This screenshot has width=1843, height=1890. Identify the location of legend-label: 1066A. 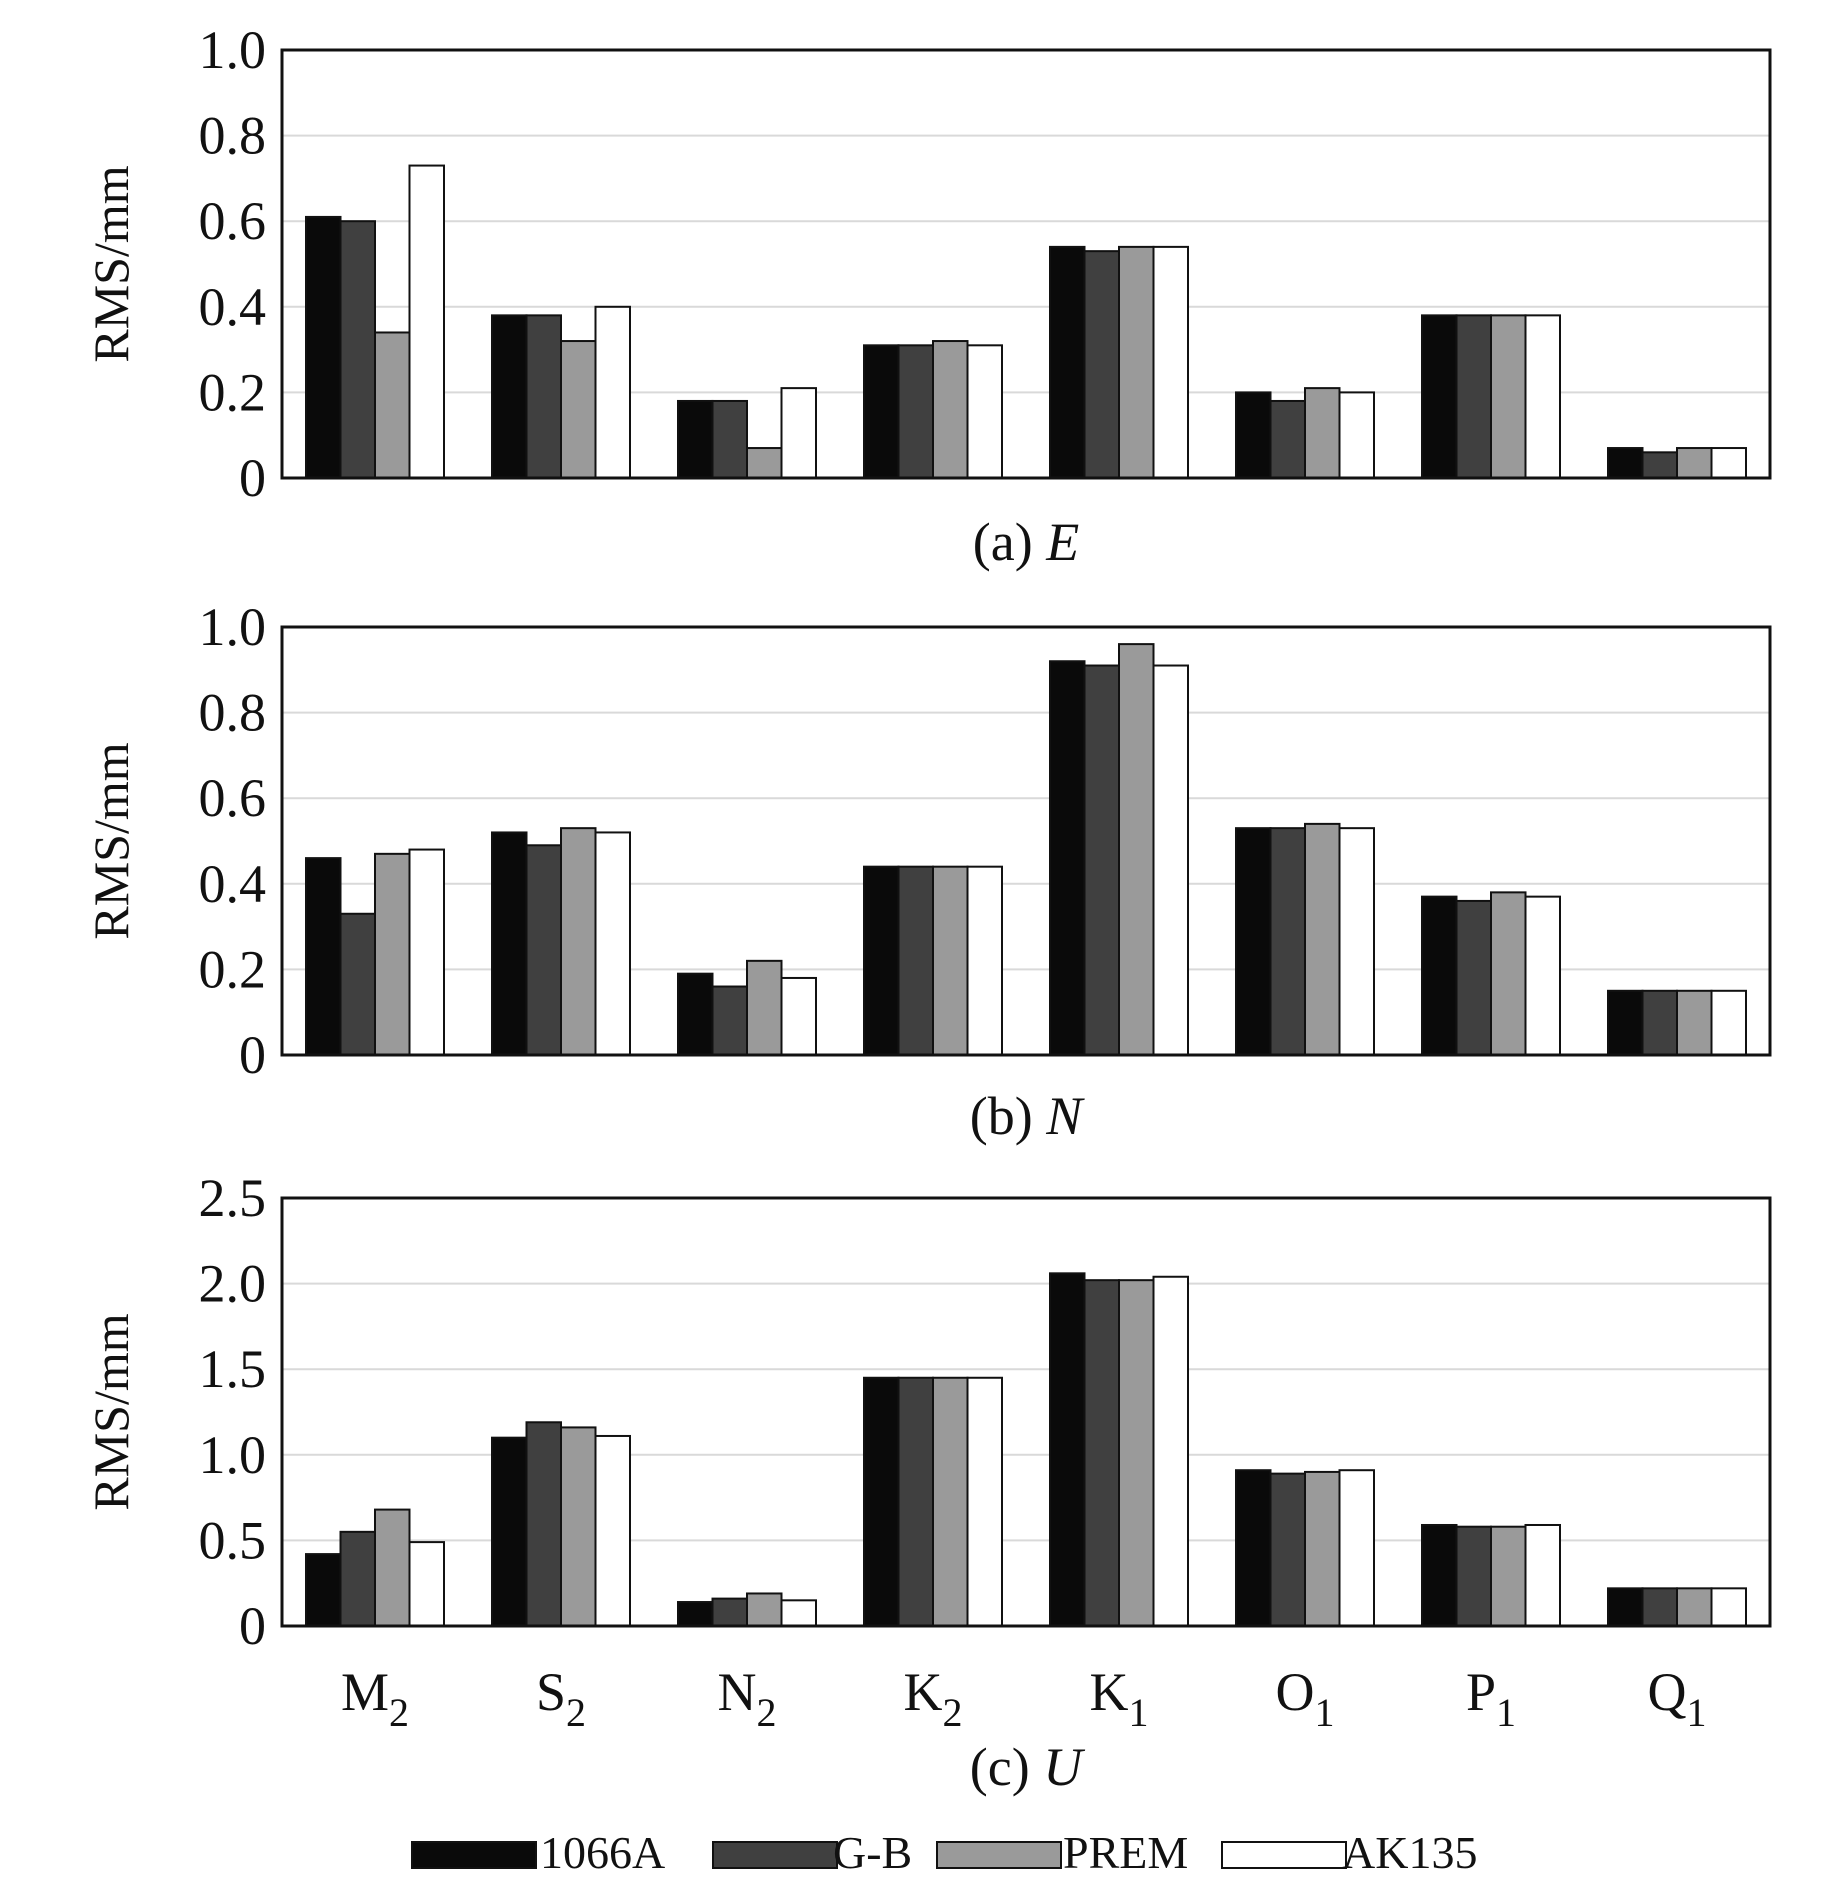
(602, 1852).